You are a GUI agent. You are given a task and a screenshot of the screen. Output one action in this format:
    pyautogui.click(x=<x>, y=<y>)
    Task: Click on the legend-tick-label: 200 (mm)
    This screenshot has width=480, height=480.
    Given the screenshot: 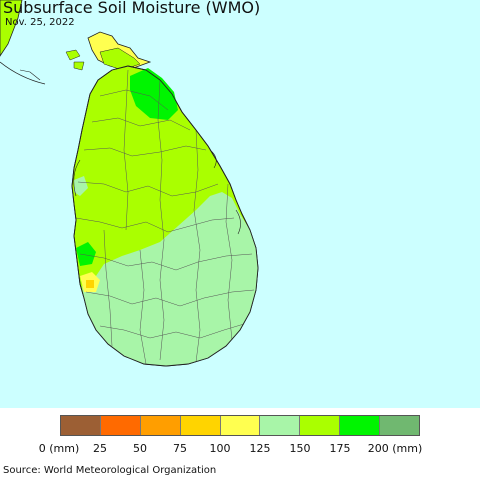 What is the action you would take?
    pyautogui.click(x=395, y=448)
    